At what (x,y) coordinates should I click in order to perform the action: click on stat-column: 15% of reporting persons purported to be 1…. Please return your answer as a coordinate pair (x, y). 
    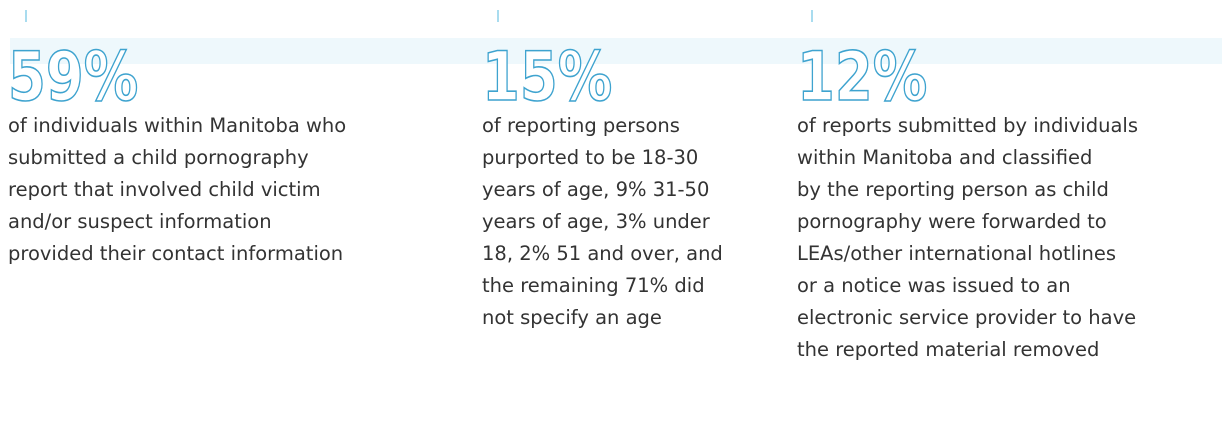
    Looking at the image, I should click on (602, 186).